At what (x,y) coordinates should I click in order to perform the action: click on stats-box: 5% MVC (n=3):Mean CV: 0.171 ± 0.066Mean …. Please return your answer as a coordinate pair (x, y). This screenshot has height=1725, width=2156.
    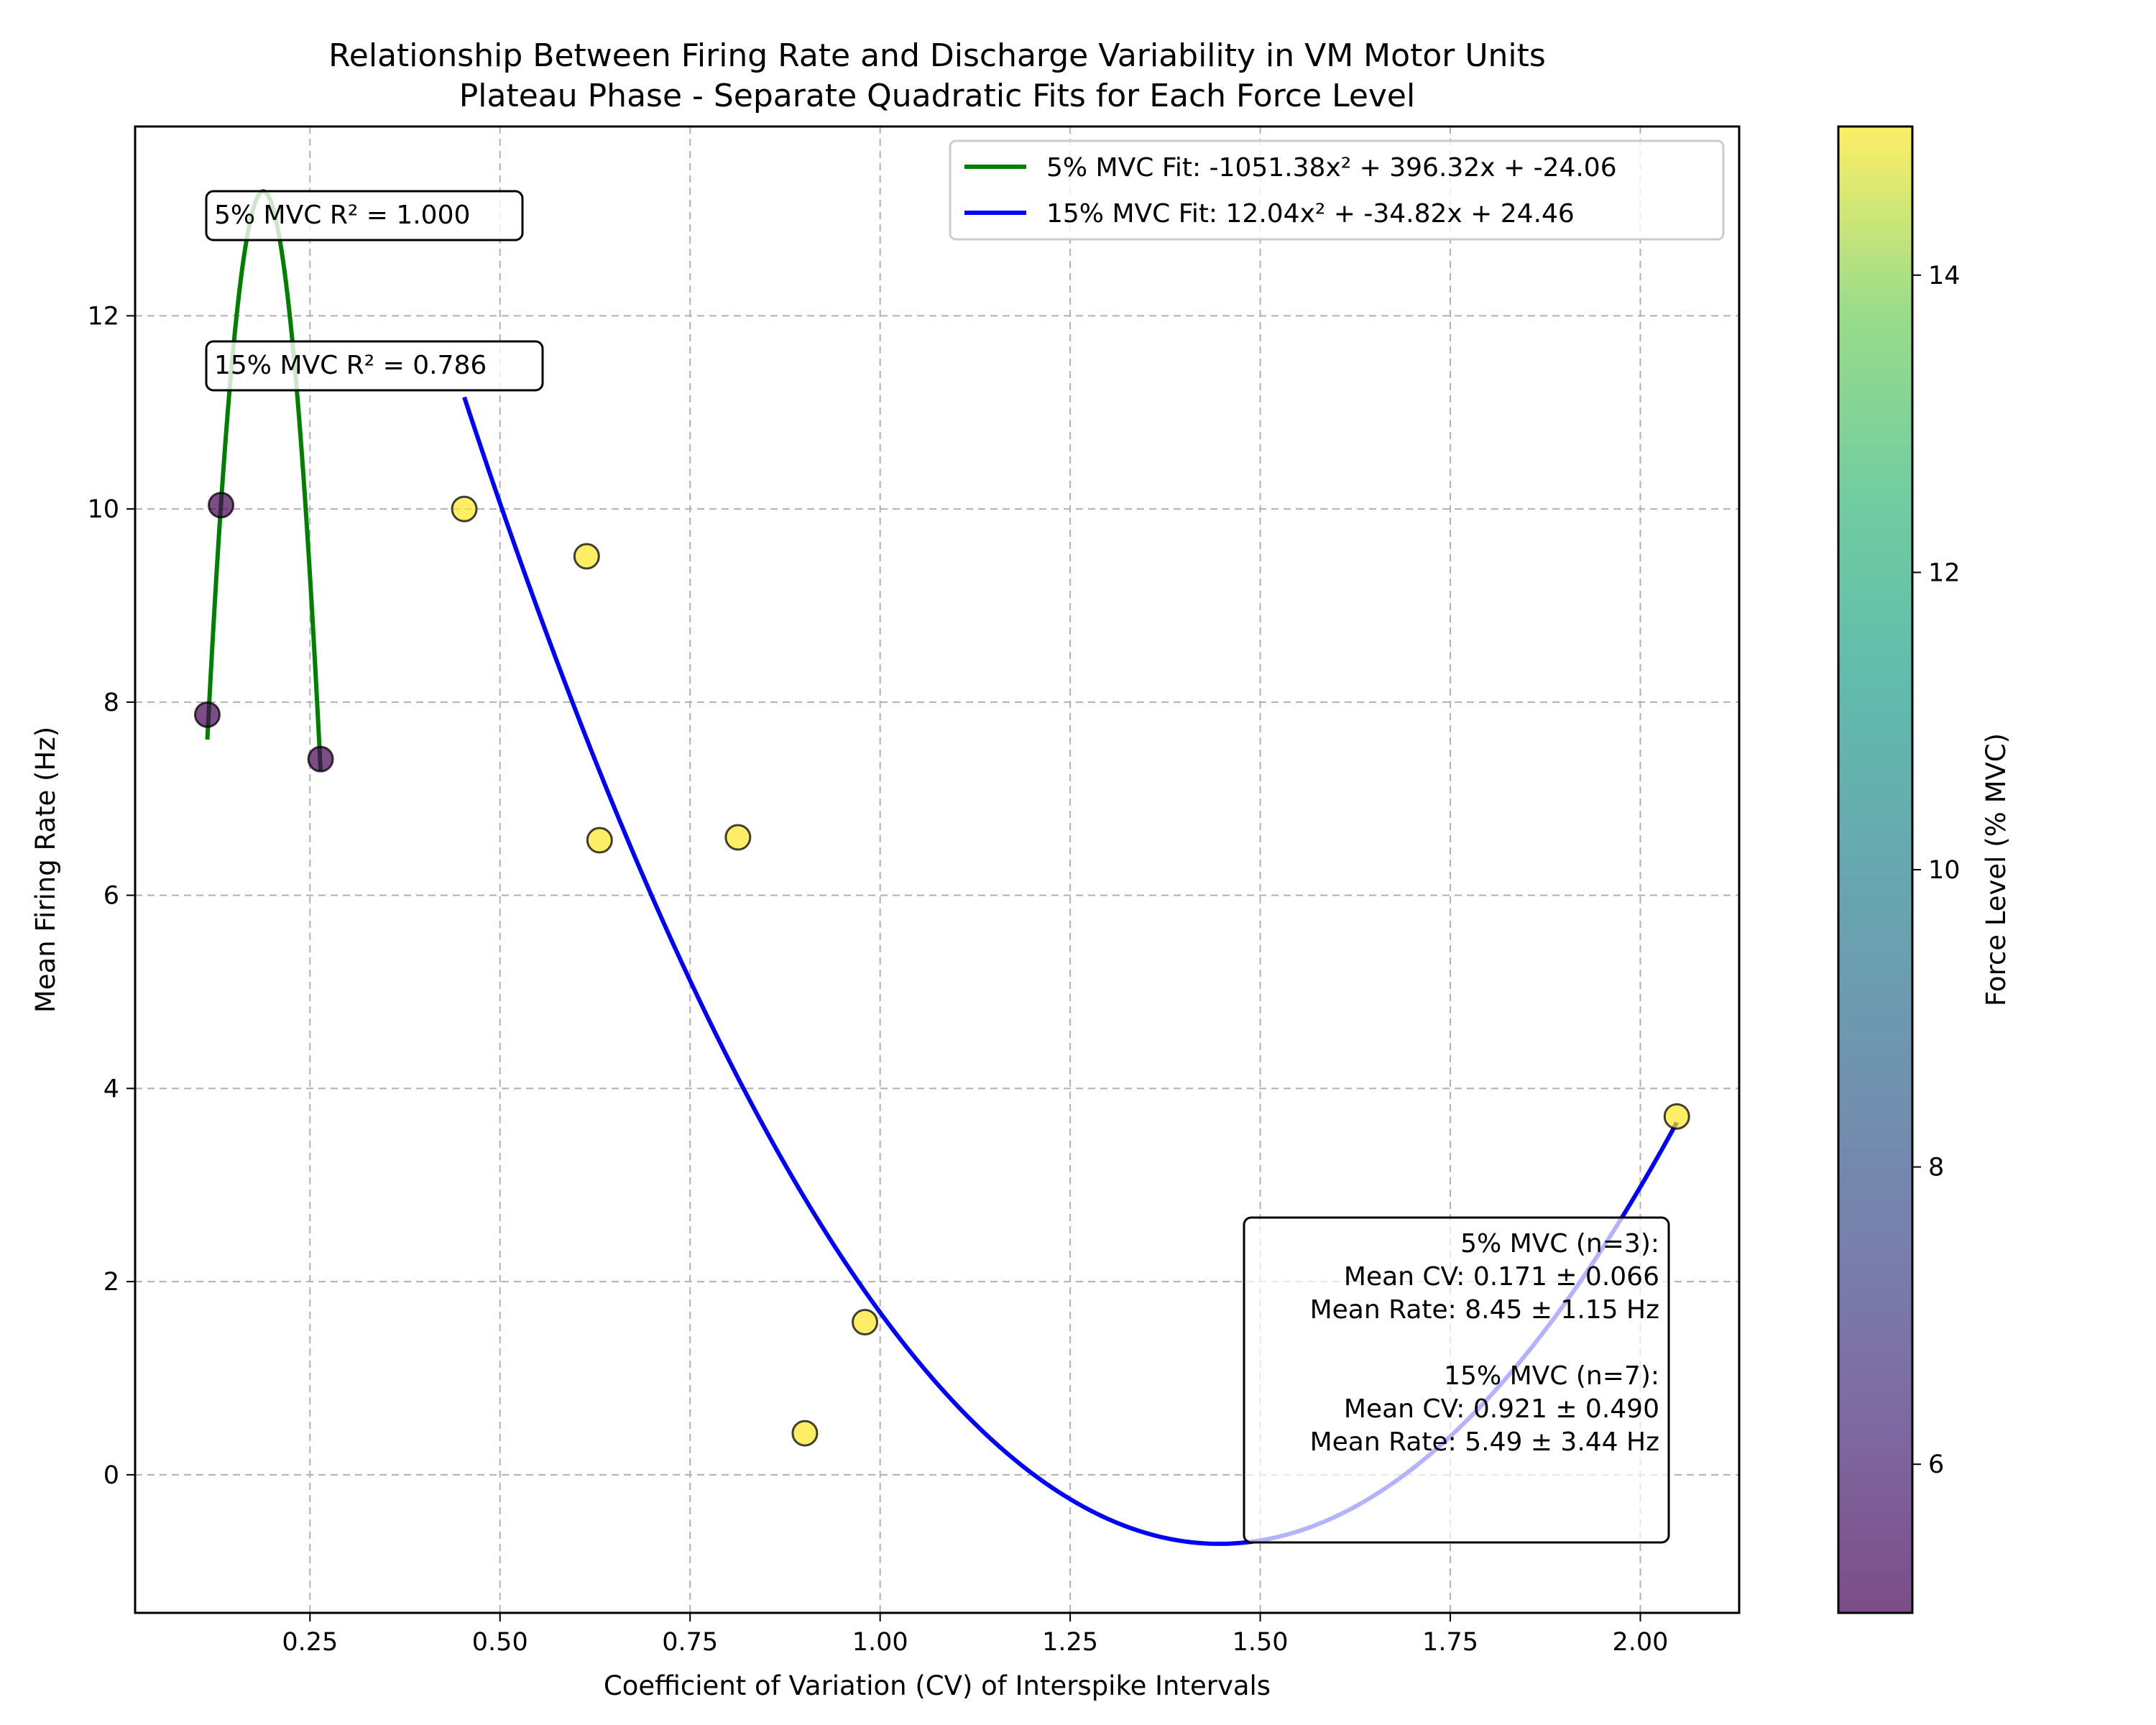
    Looking at the image, I should click on (1456, 1380).